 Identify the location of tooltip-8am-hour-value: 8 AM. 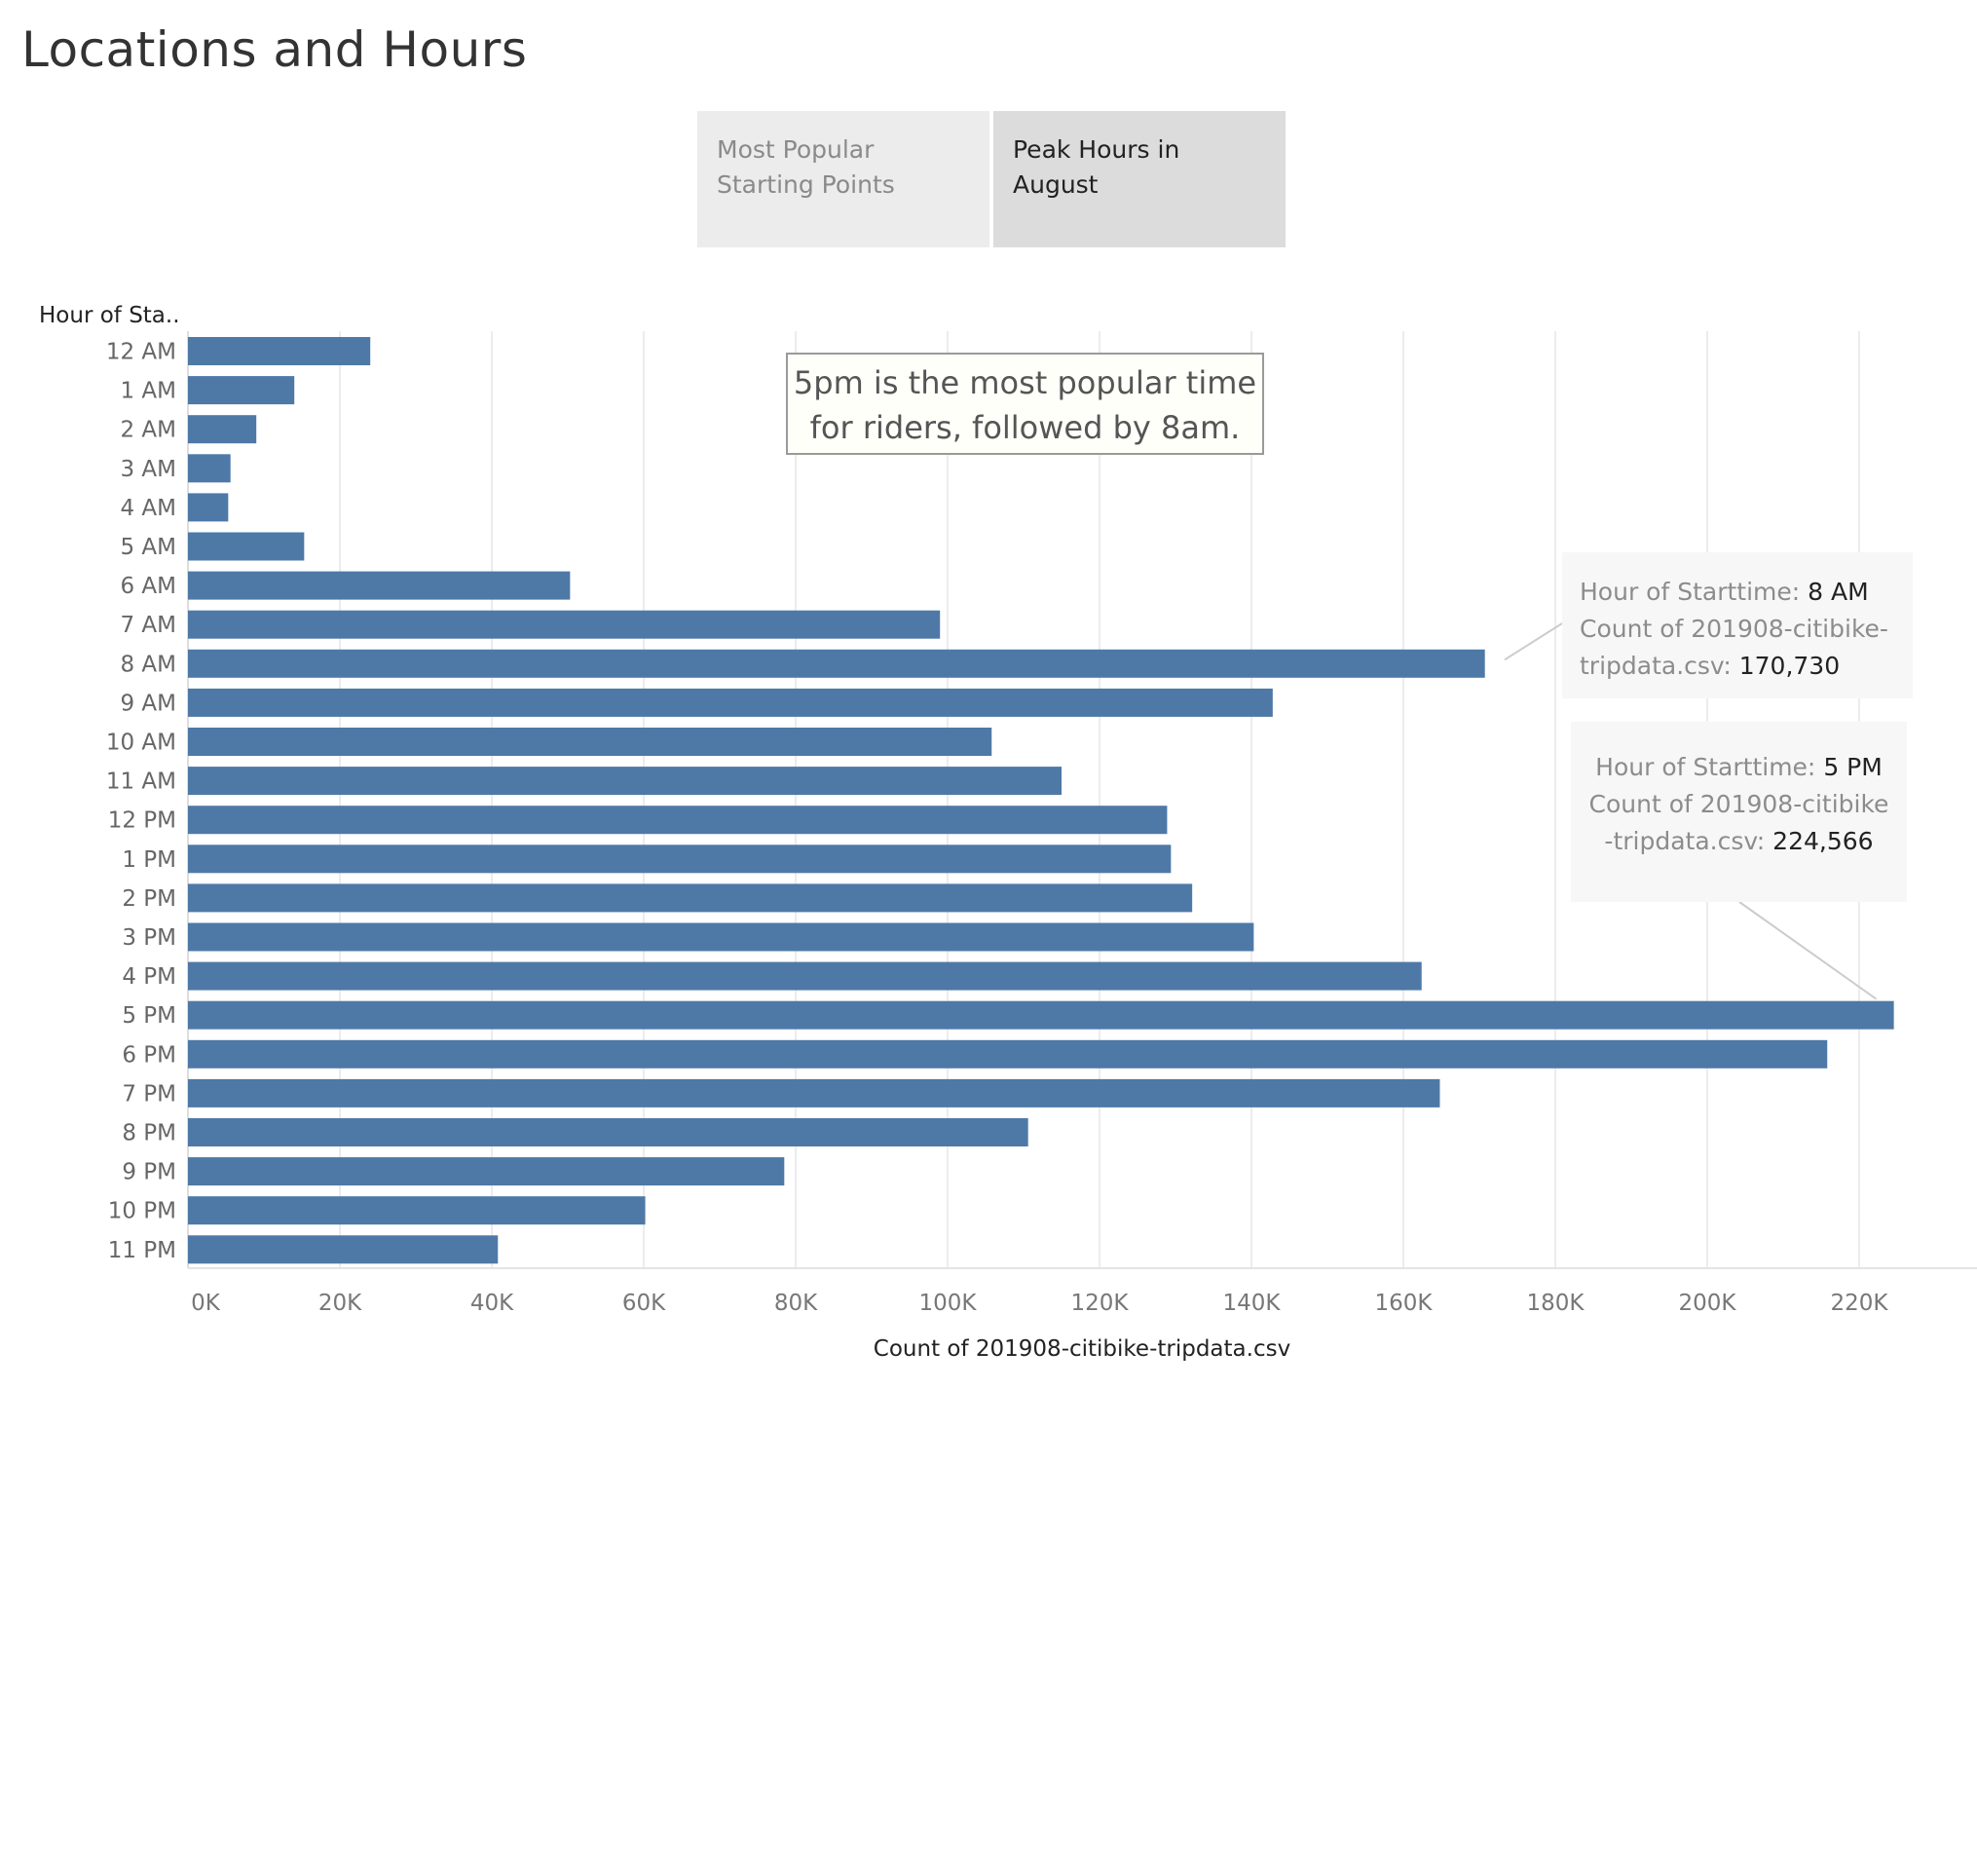
(1839, 592).